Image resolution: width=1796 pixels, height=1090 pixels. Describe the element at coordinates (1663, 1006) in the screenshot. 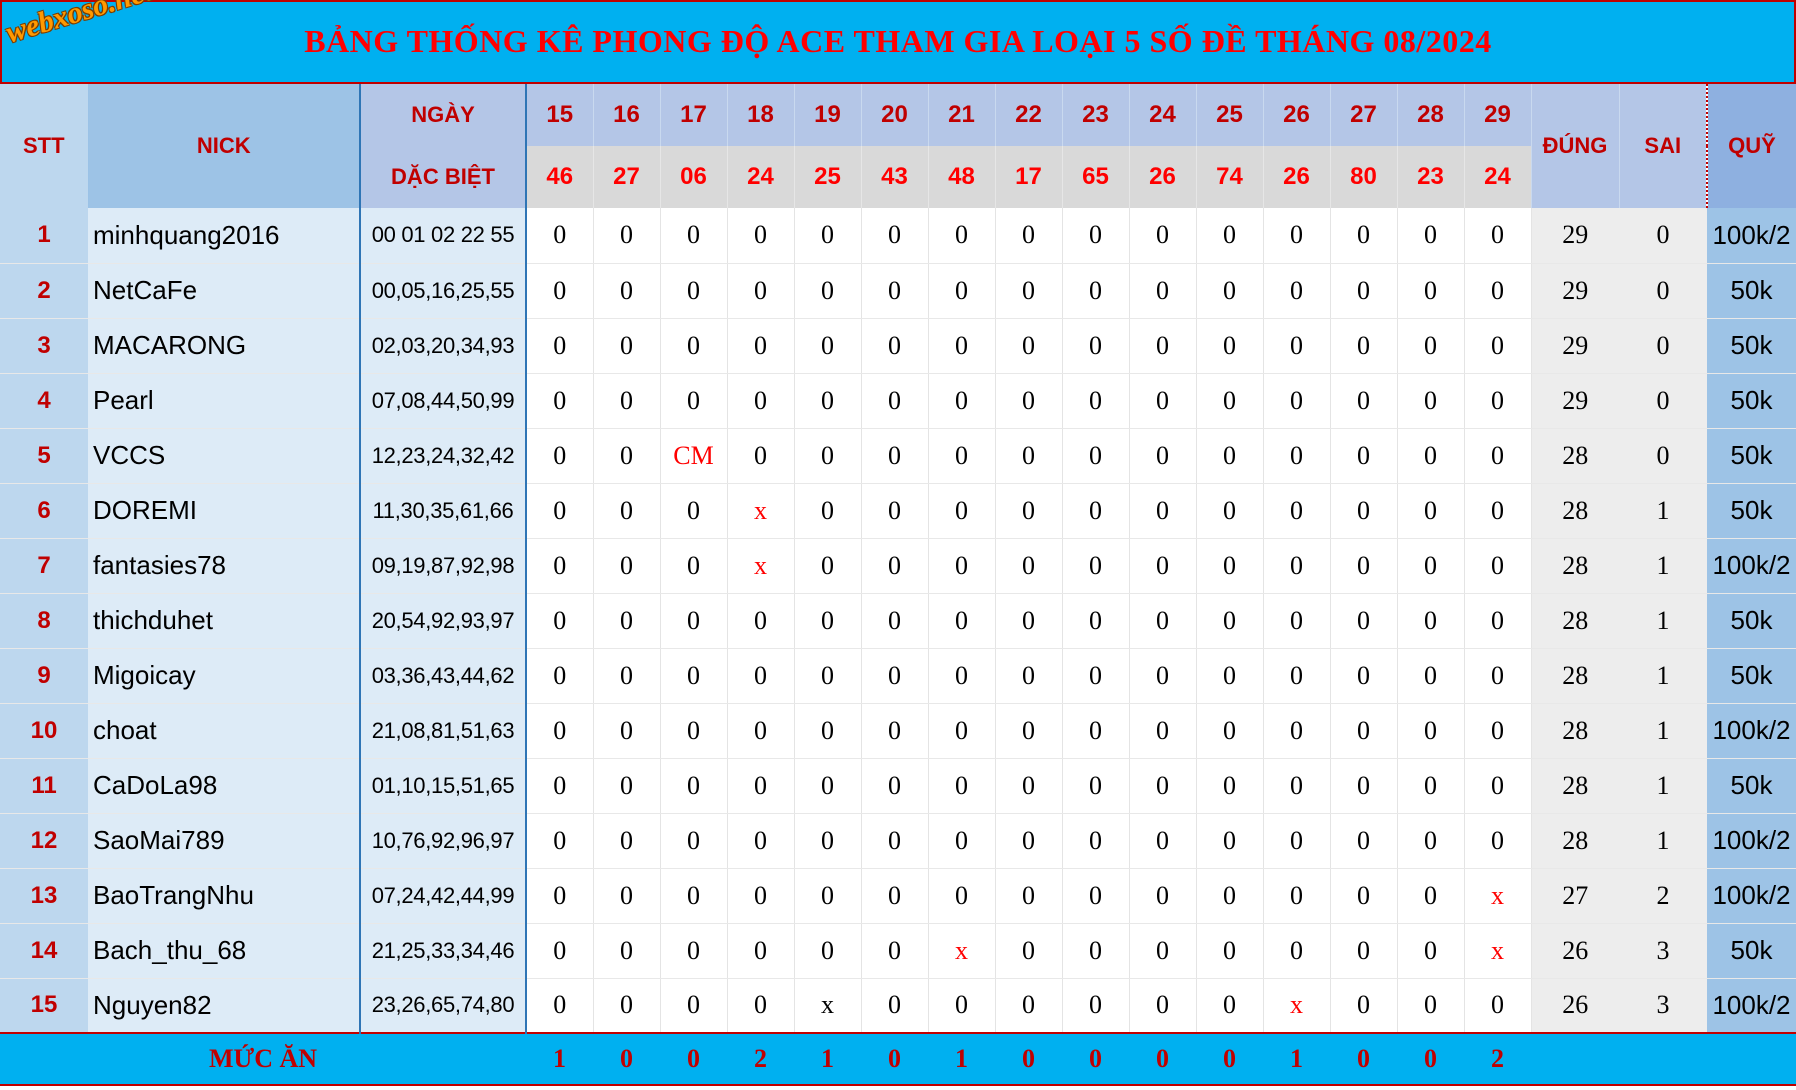

I see `row-sai: 3` at that location.